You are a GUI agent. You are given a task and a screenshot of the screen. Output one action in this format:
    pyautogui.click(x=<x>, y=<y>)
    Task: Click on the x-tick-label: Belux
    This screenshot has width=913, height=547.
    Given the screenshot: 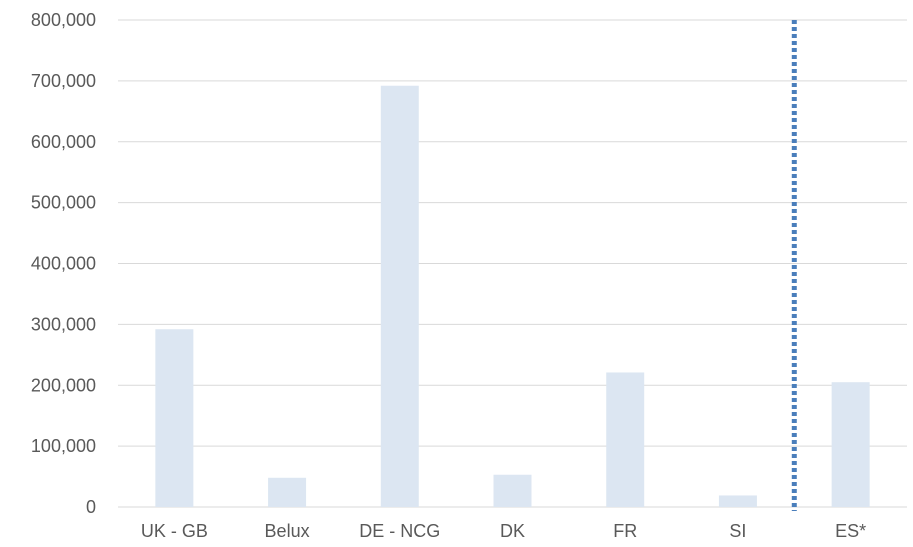 What is the action you would take?
    pyautogui.click(x=287, y=531)
    